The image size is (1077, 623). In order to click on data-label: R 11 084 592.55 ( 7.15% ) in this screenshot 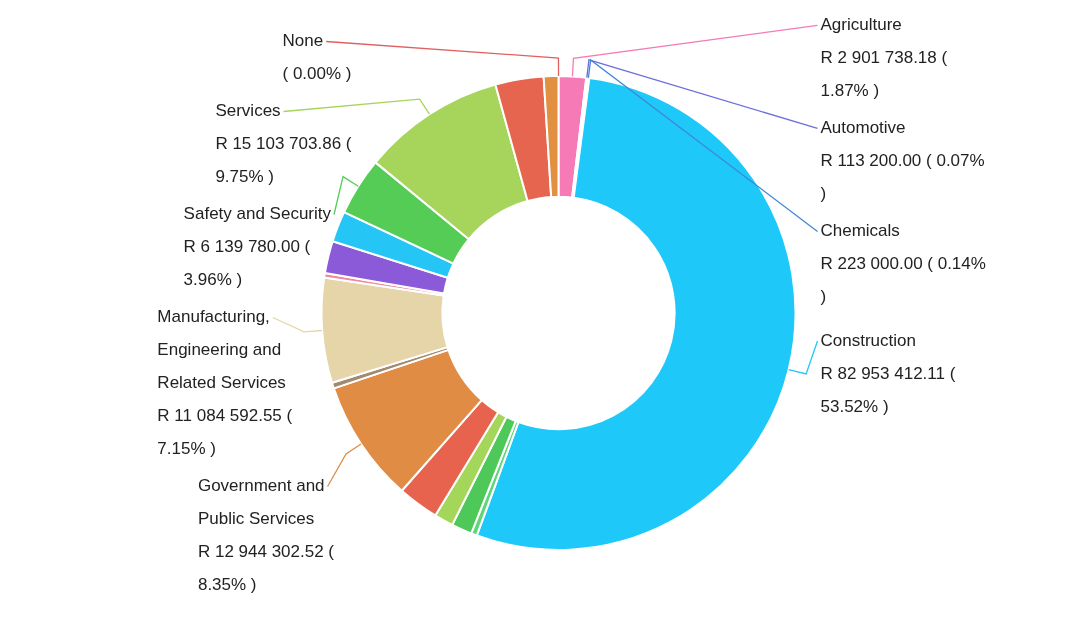, I will do `click(225, 432)`.